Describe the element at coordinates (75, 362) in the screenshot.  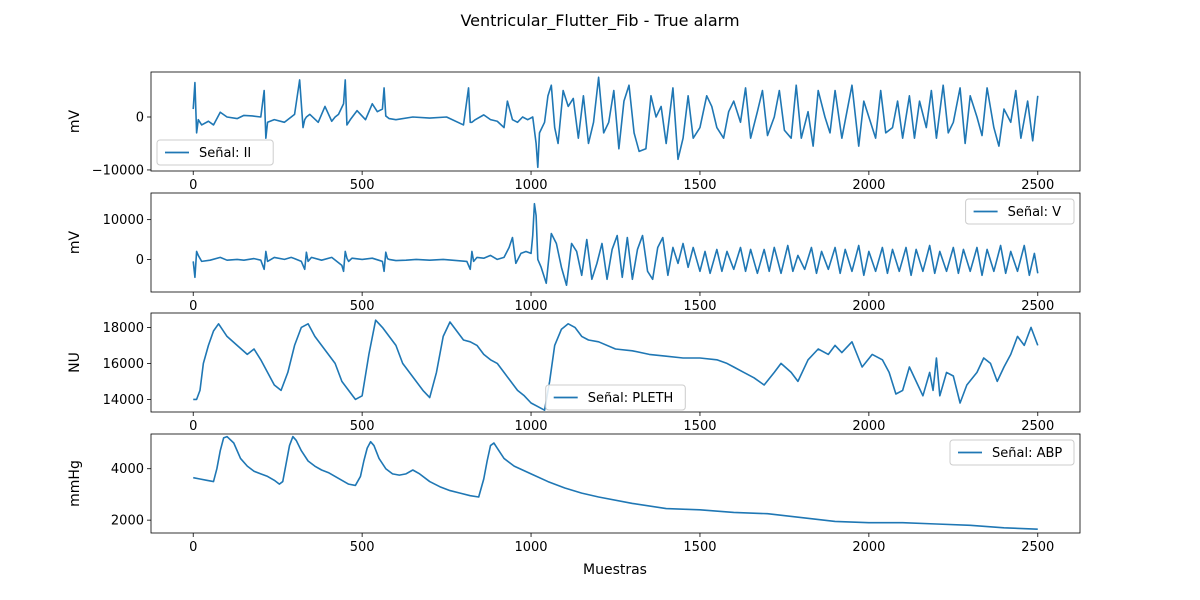
I see `y-axis-label: NU` at that location.